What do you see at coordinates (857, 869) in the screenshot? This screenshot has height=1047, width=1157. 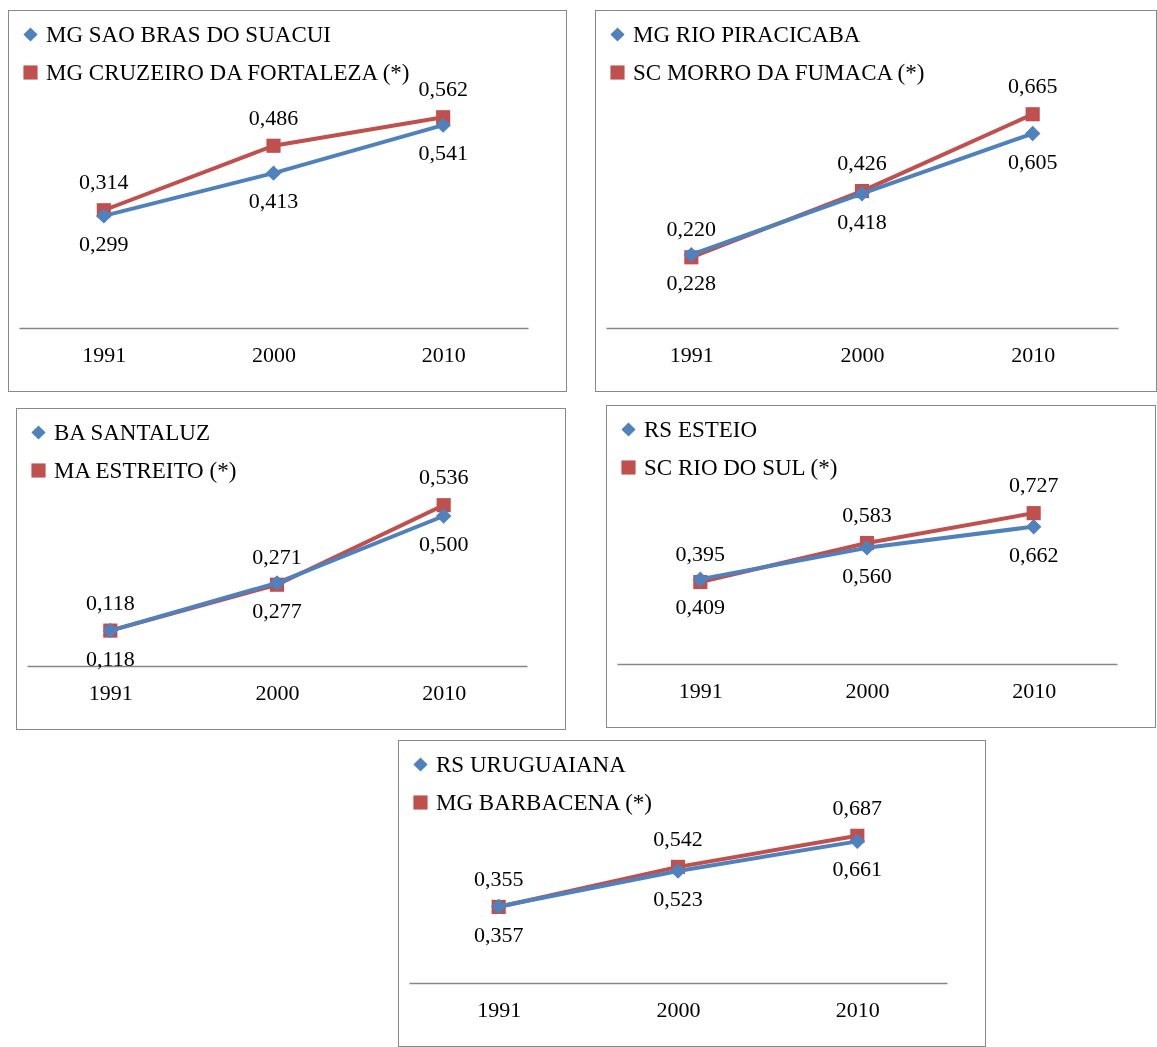 I see `data-label: 0,661` at bounding box center [857, 869].